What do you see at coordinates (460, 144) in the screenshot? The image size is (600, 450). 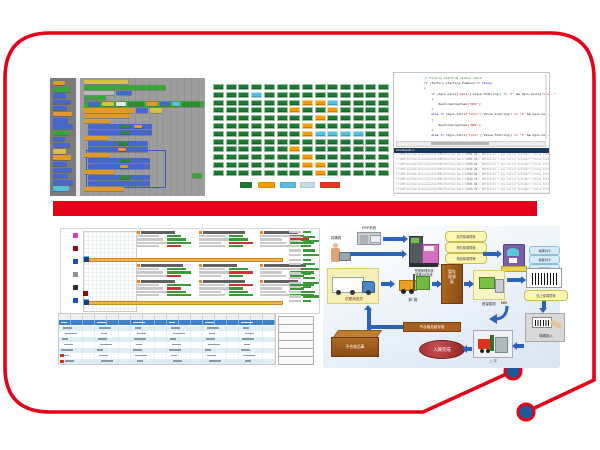 I see `scrollbar-thumb` at bounding box center [460, 144].